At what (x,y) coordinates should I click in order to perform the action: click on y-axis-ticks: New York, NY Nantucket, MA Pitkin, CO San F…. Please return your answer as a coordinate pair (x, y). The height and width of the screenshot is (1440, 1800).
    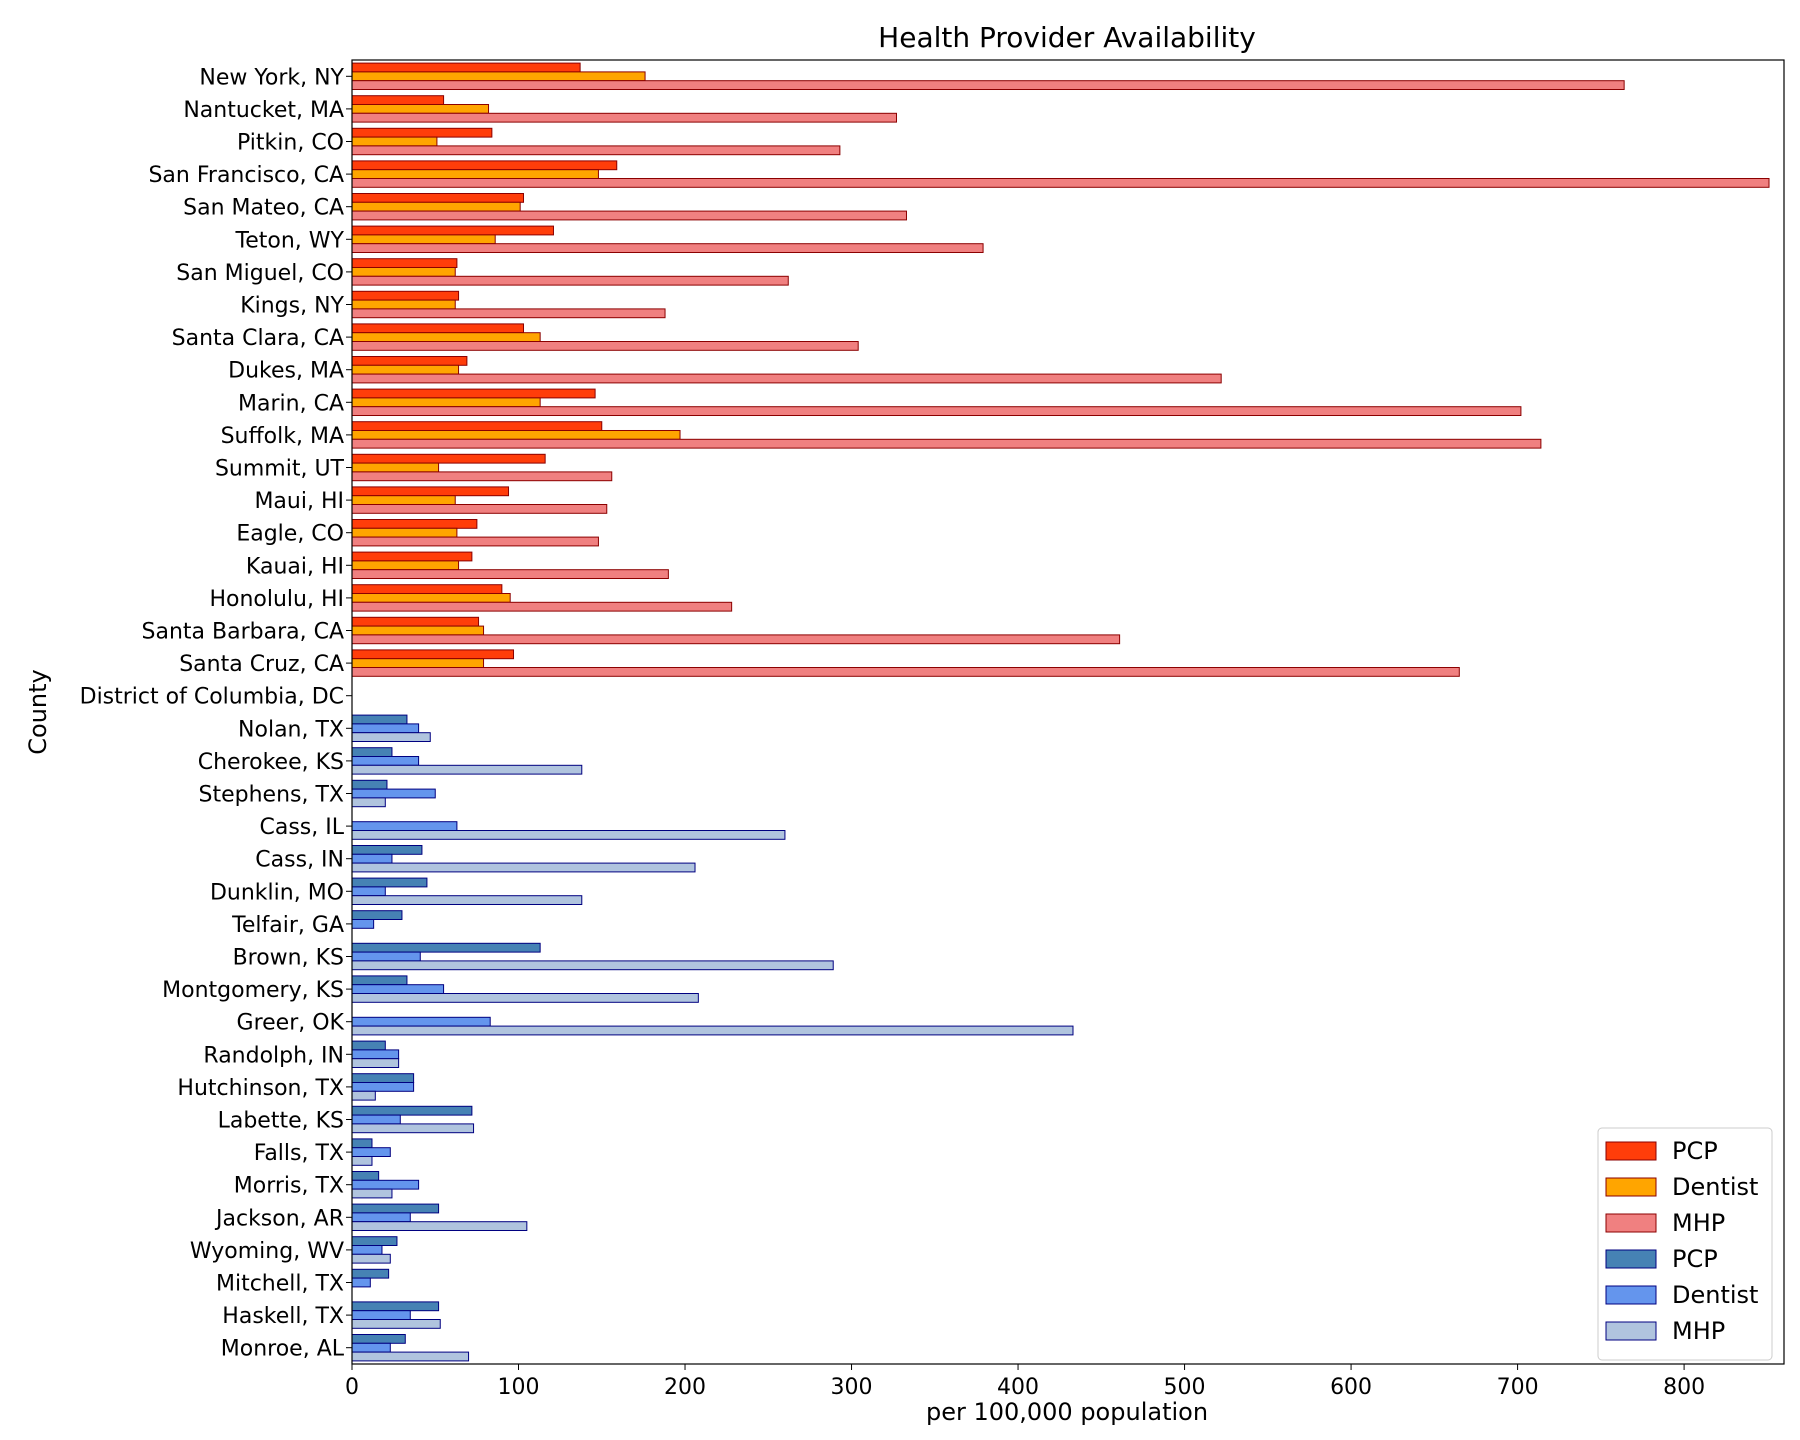
    Looking at the image, I should click on (216, 713).